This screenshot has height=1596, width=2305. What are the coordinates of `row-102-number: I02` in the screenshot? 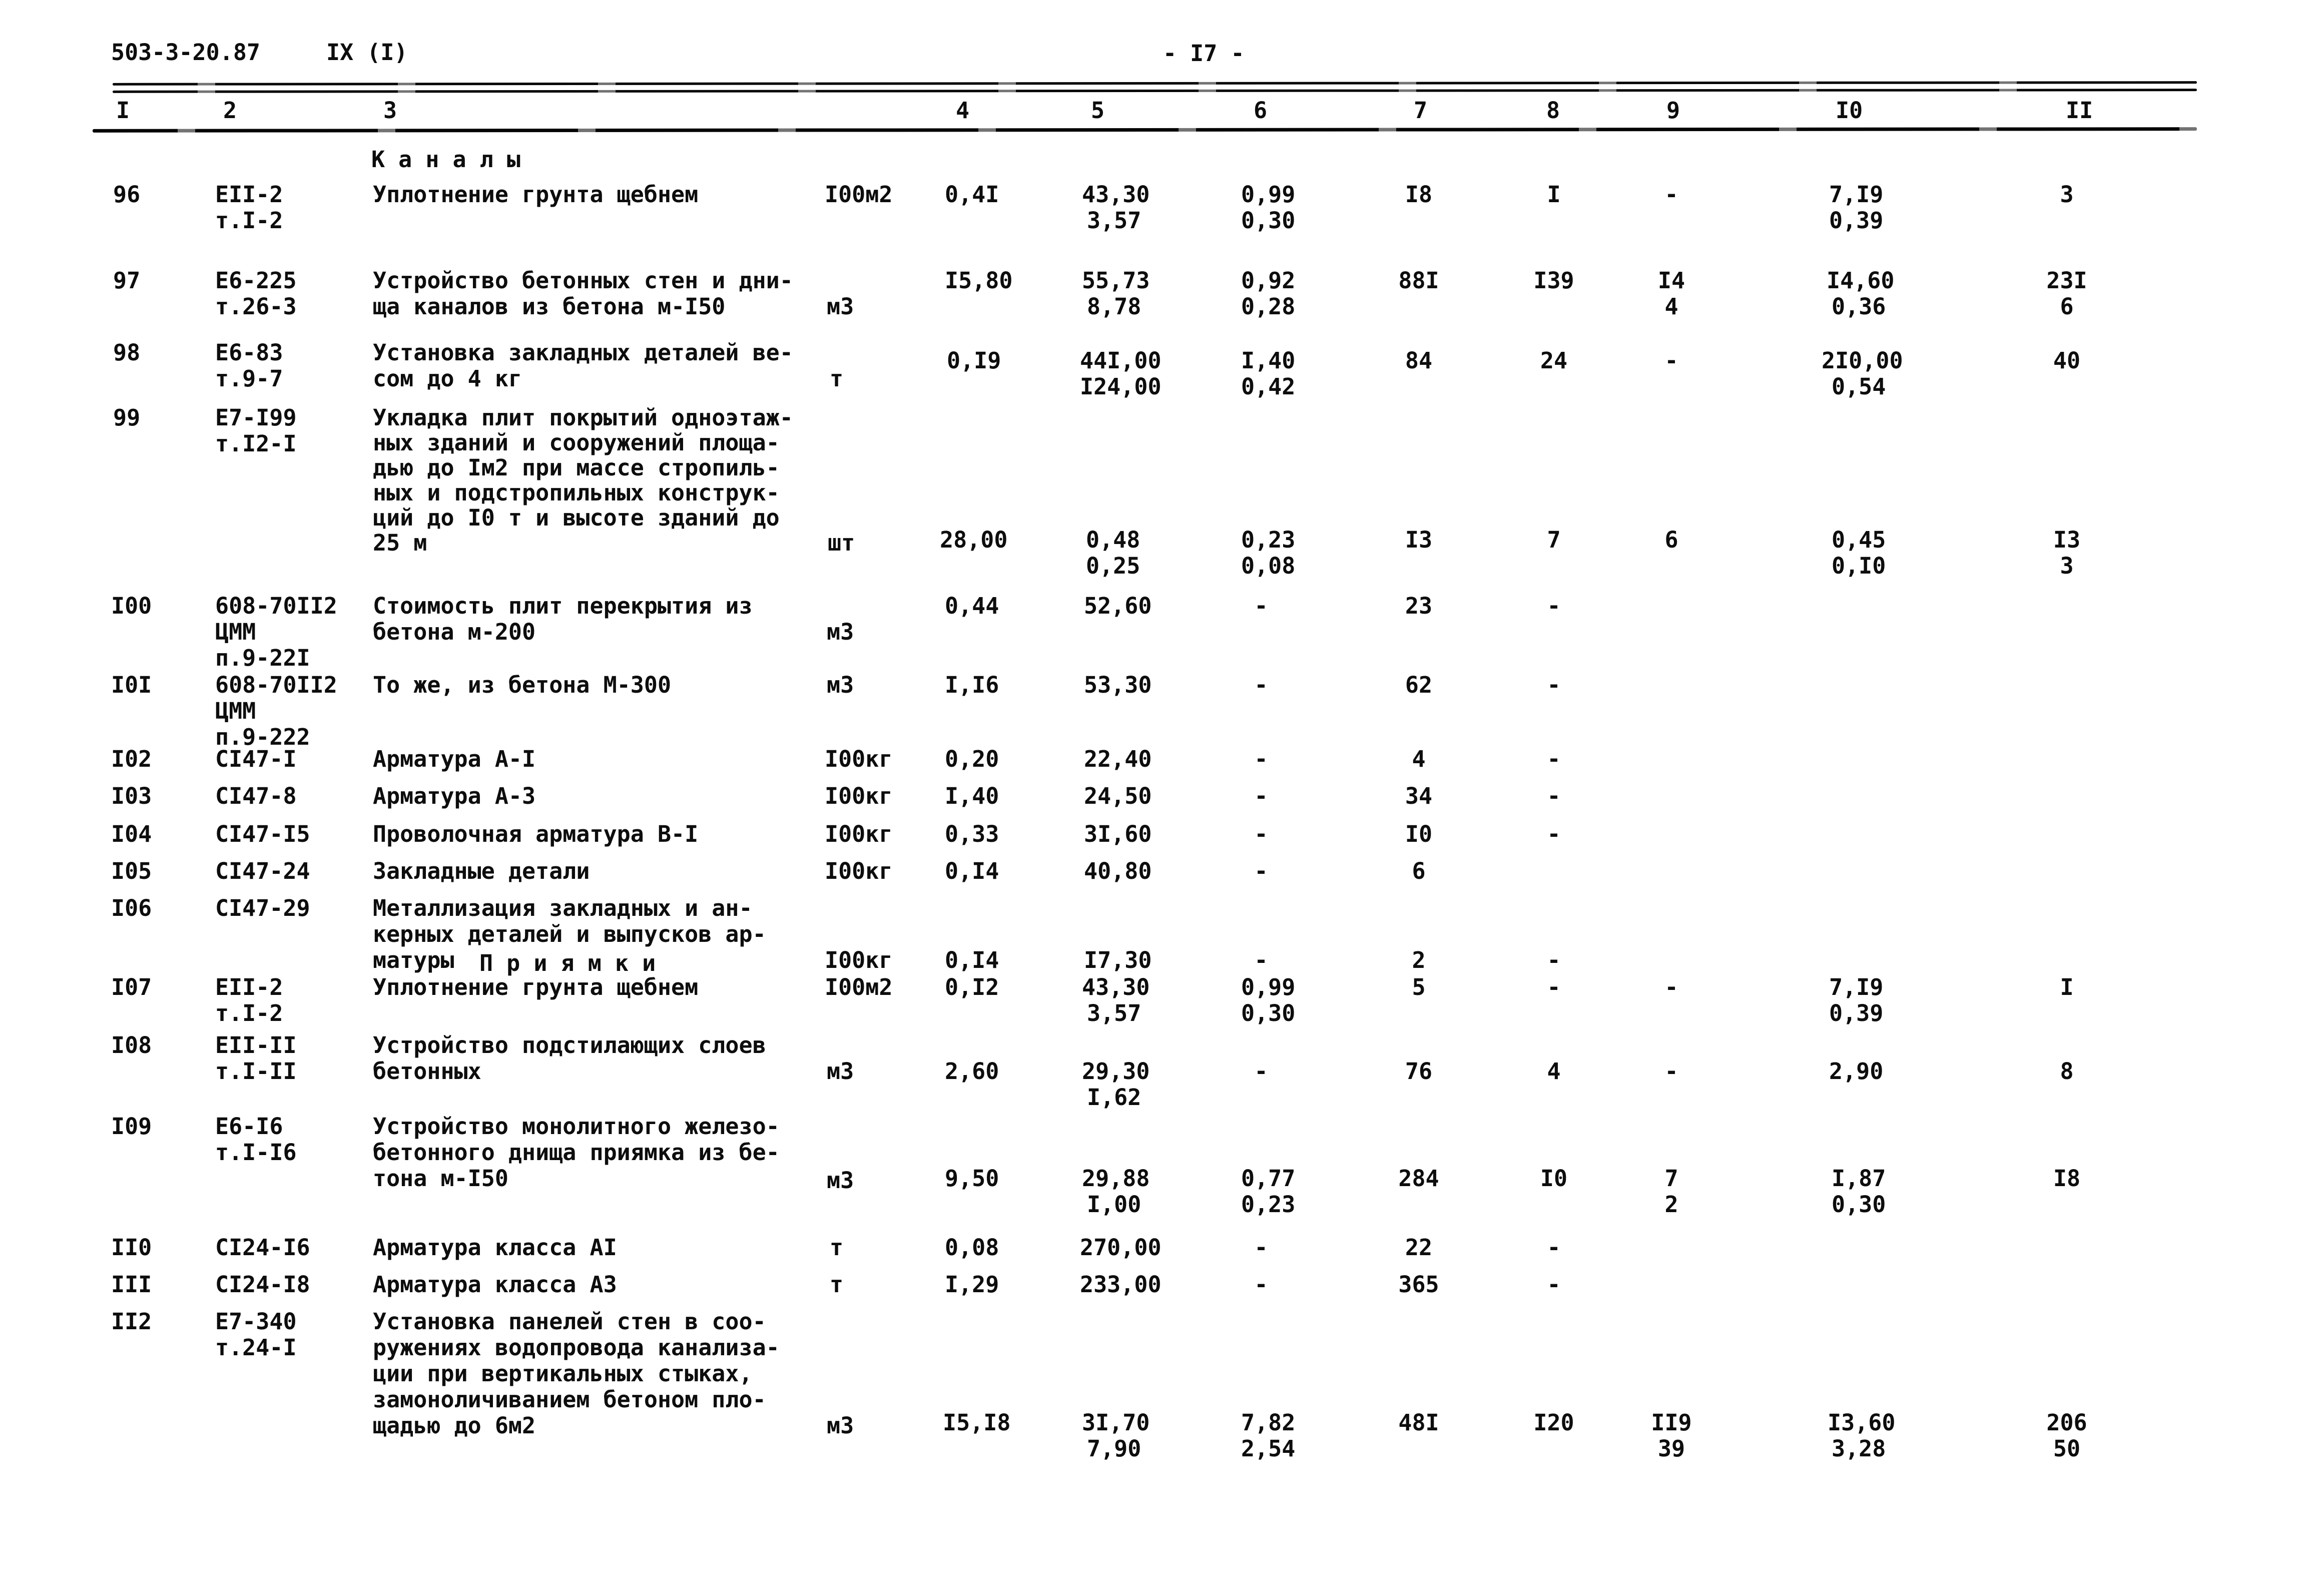 It's located at (131, 759).